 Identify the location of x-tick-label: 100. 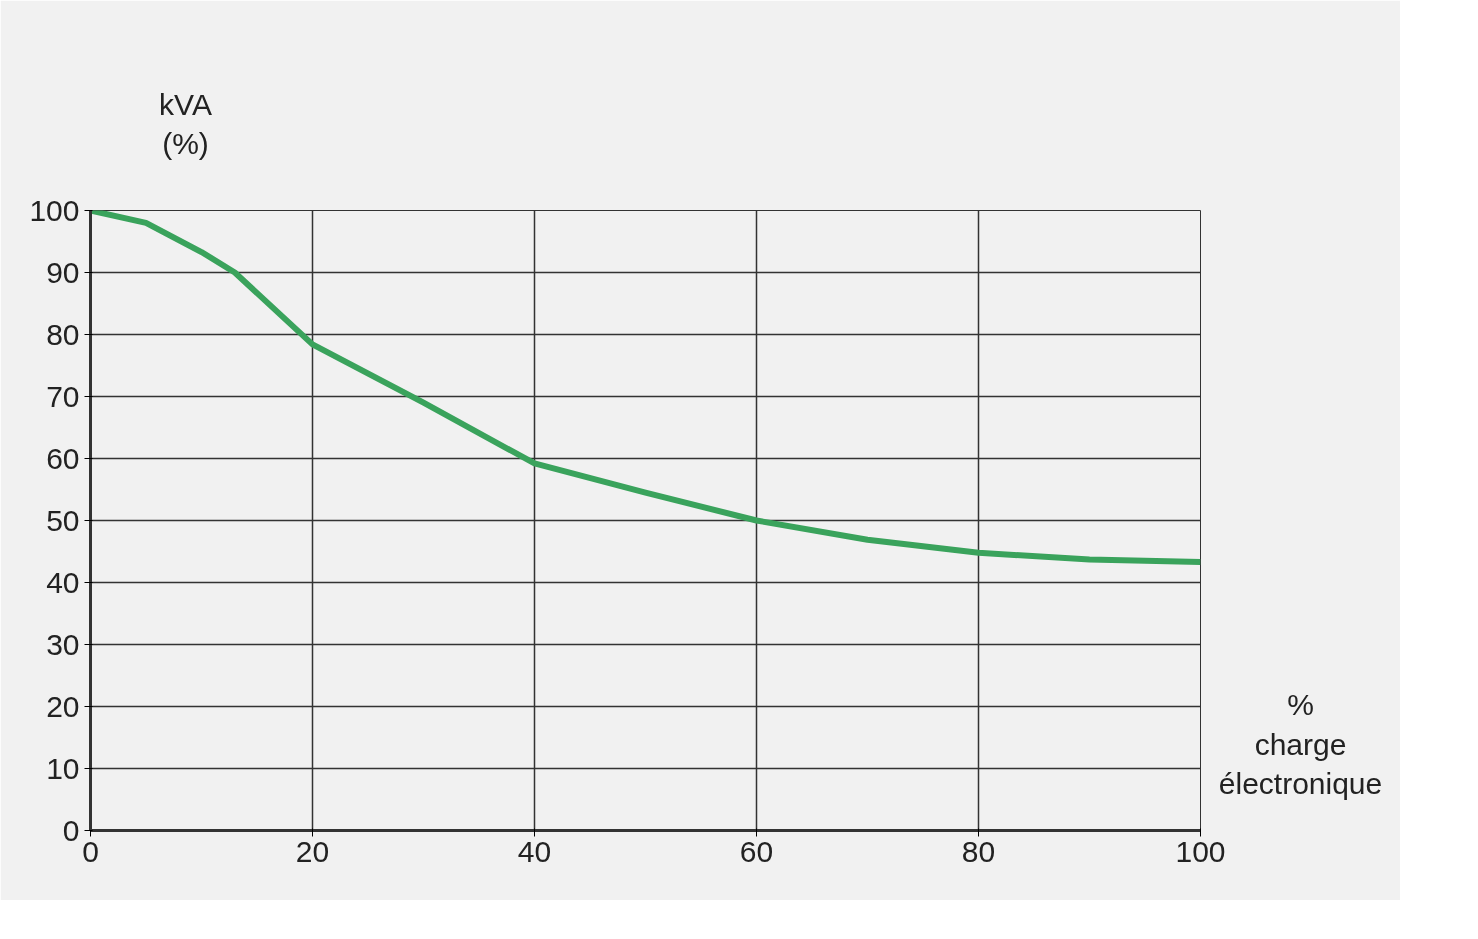
(1200, 851).